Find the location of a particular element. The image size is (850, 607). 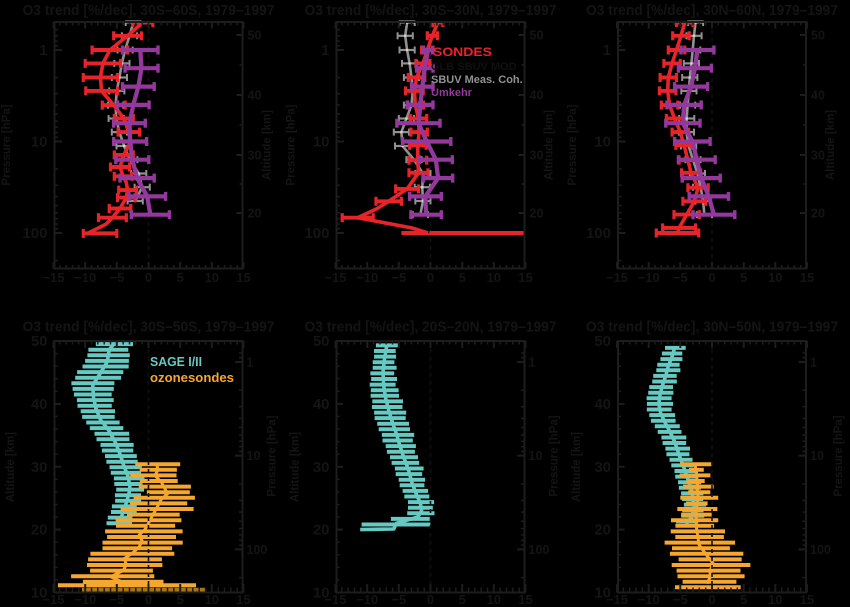

svg-text: SONDES is located at coordinates (462, 52).